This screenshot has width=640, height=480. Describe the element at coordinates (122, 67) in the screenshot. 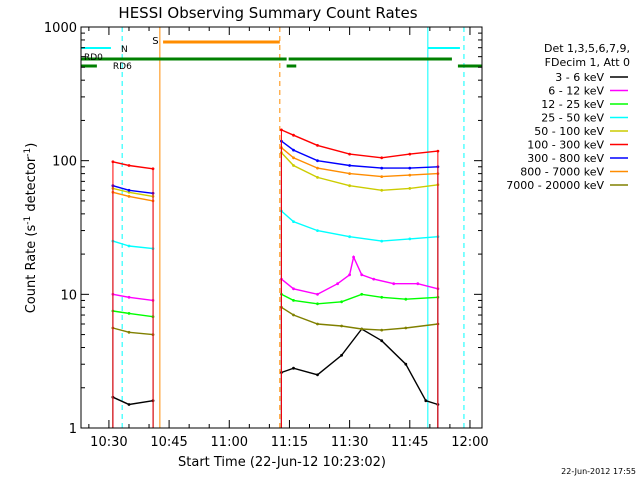

I see `rd6-flag-label: RD6` at that location.